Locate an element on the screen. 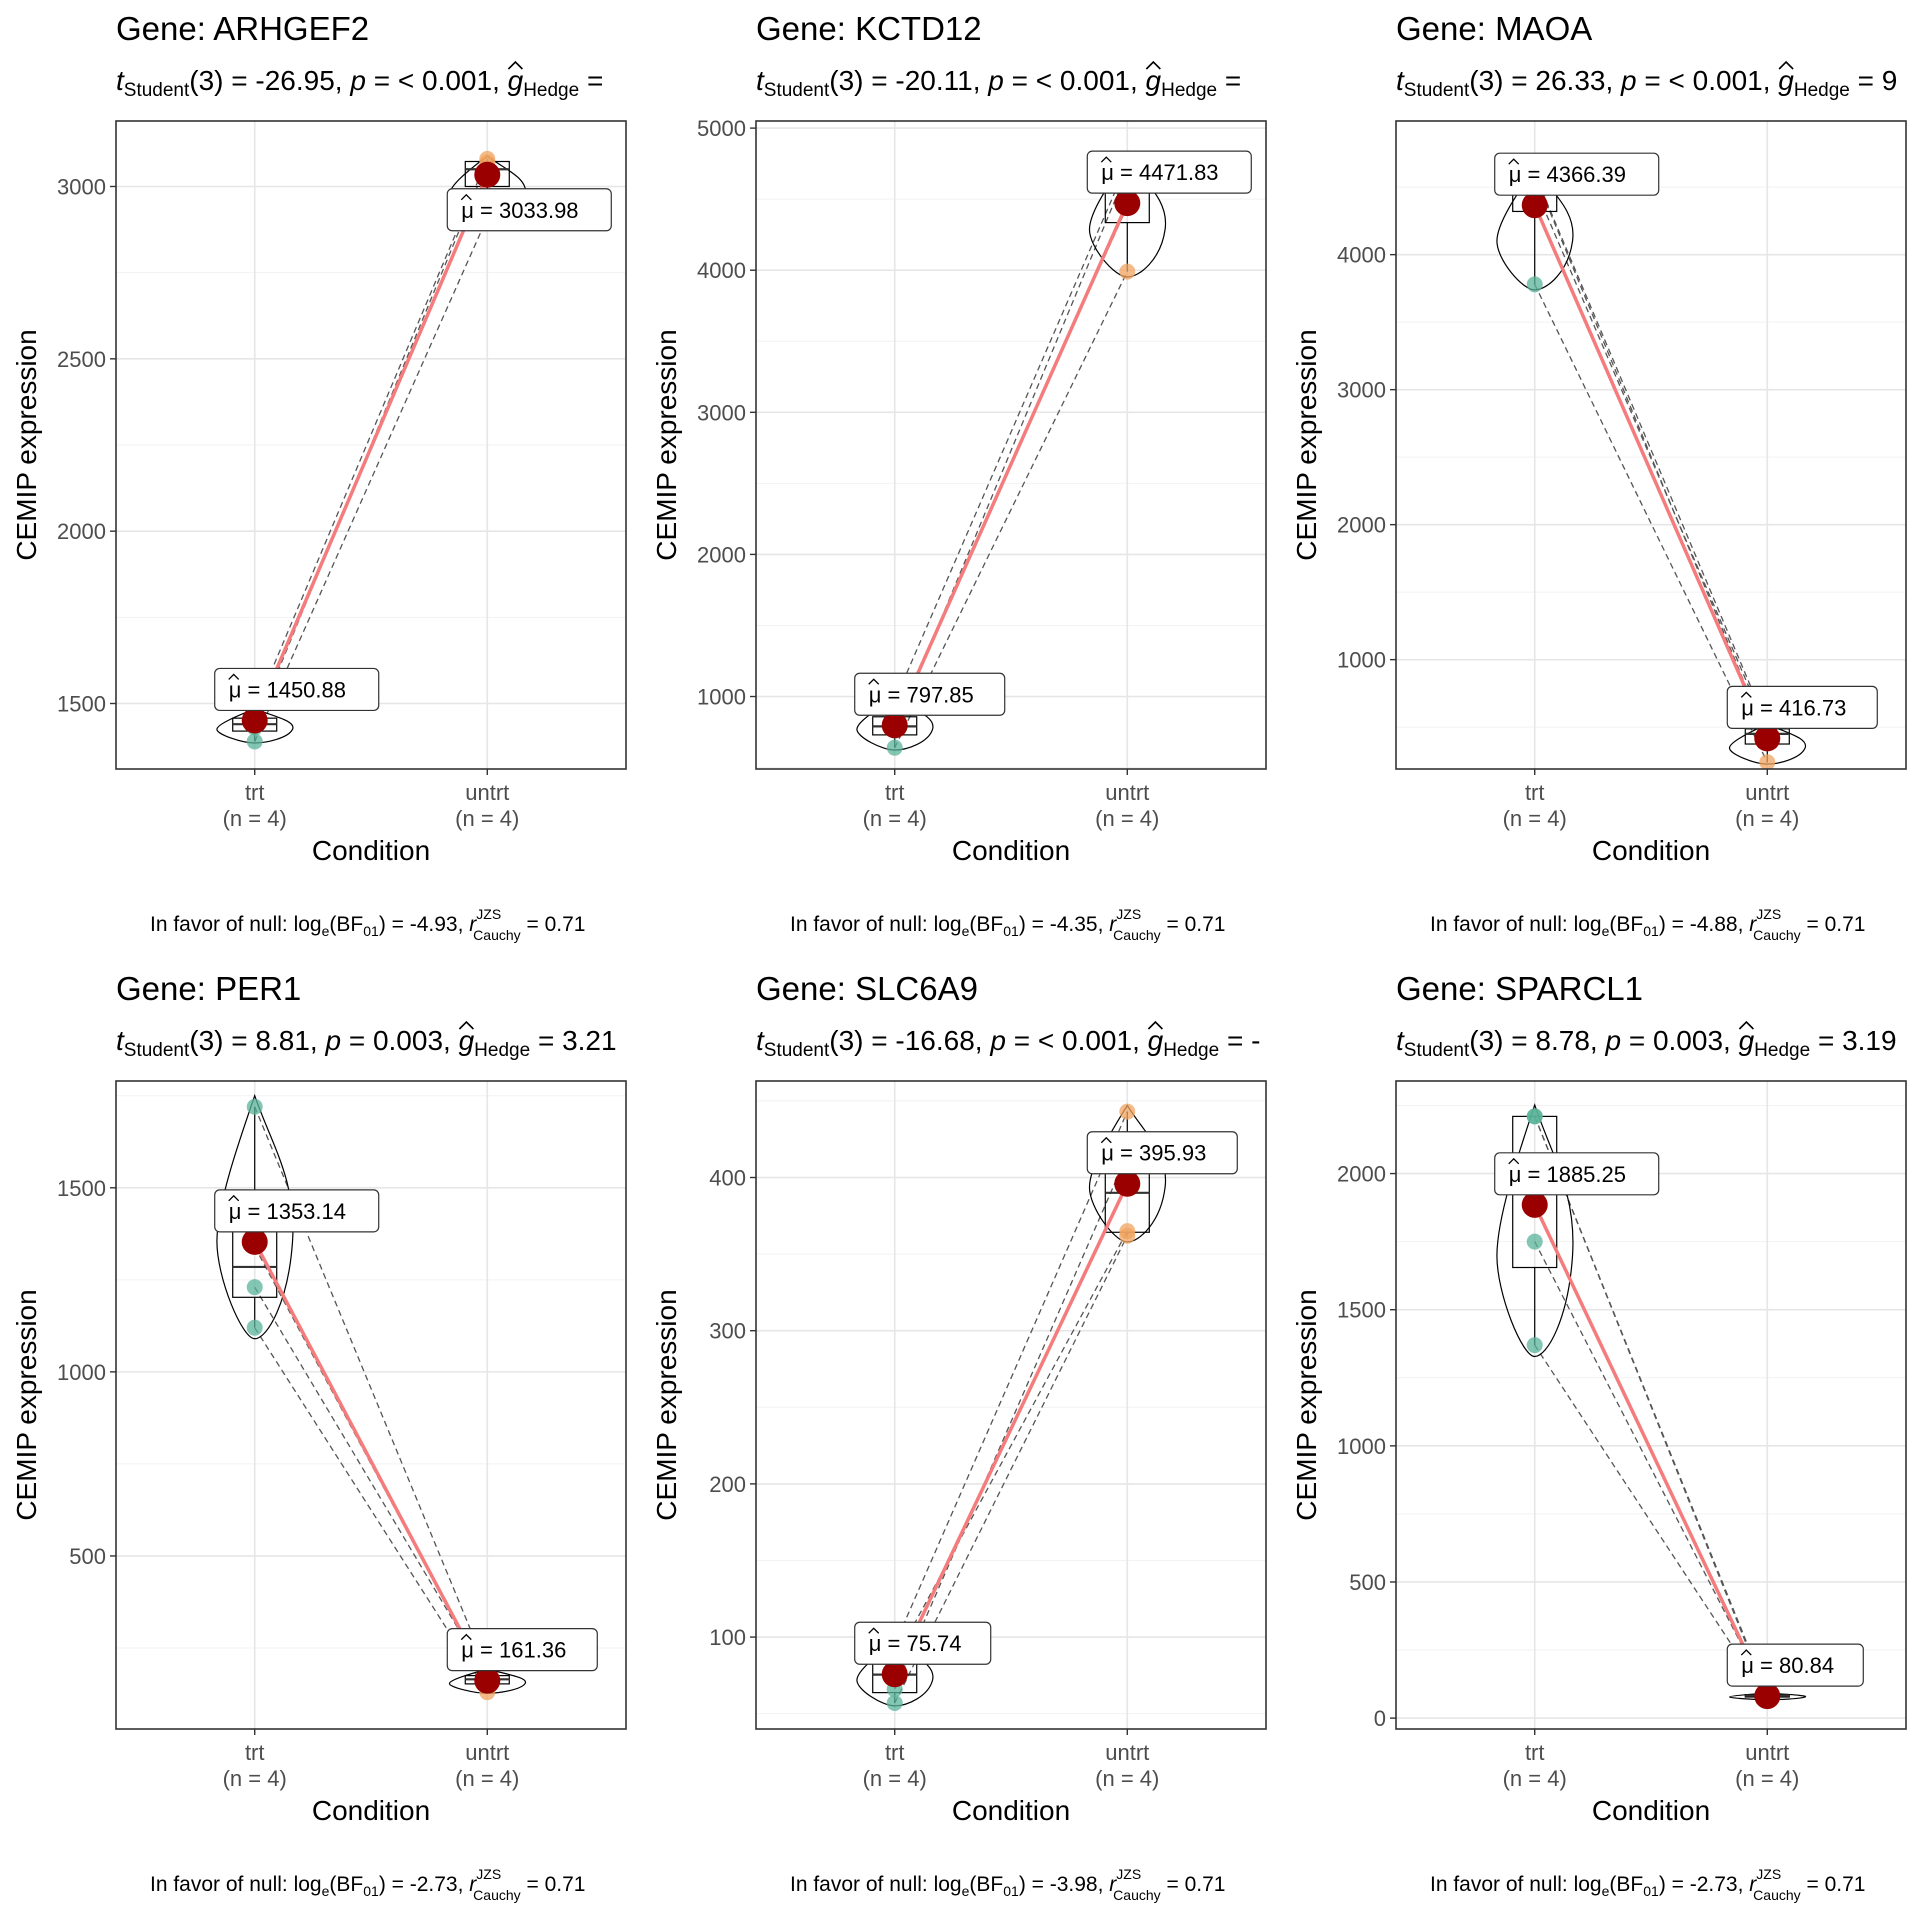 Image resolution: width=1920 pixels, height=1920 pixels. mean-label-trt: μ = 4366.39 is located at coordinates (1577, 174).